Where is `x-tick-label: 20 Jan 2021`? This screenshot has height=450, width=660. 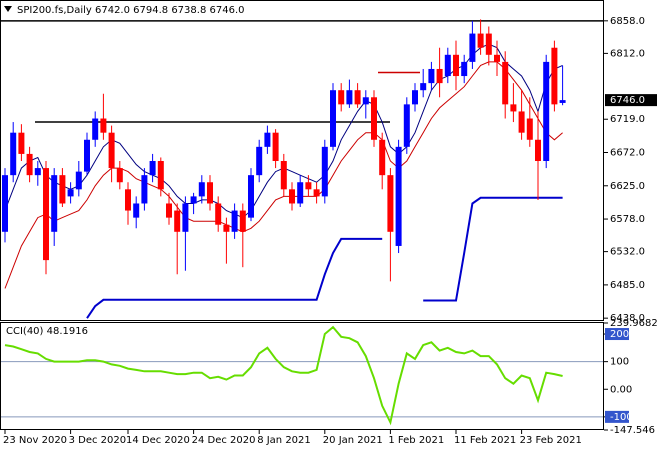 x-tick-label: 20 Jan 2021 is located at coordinates (353, 440).